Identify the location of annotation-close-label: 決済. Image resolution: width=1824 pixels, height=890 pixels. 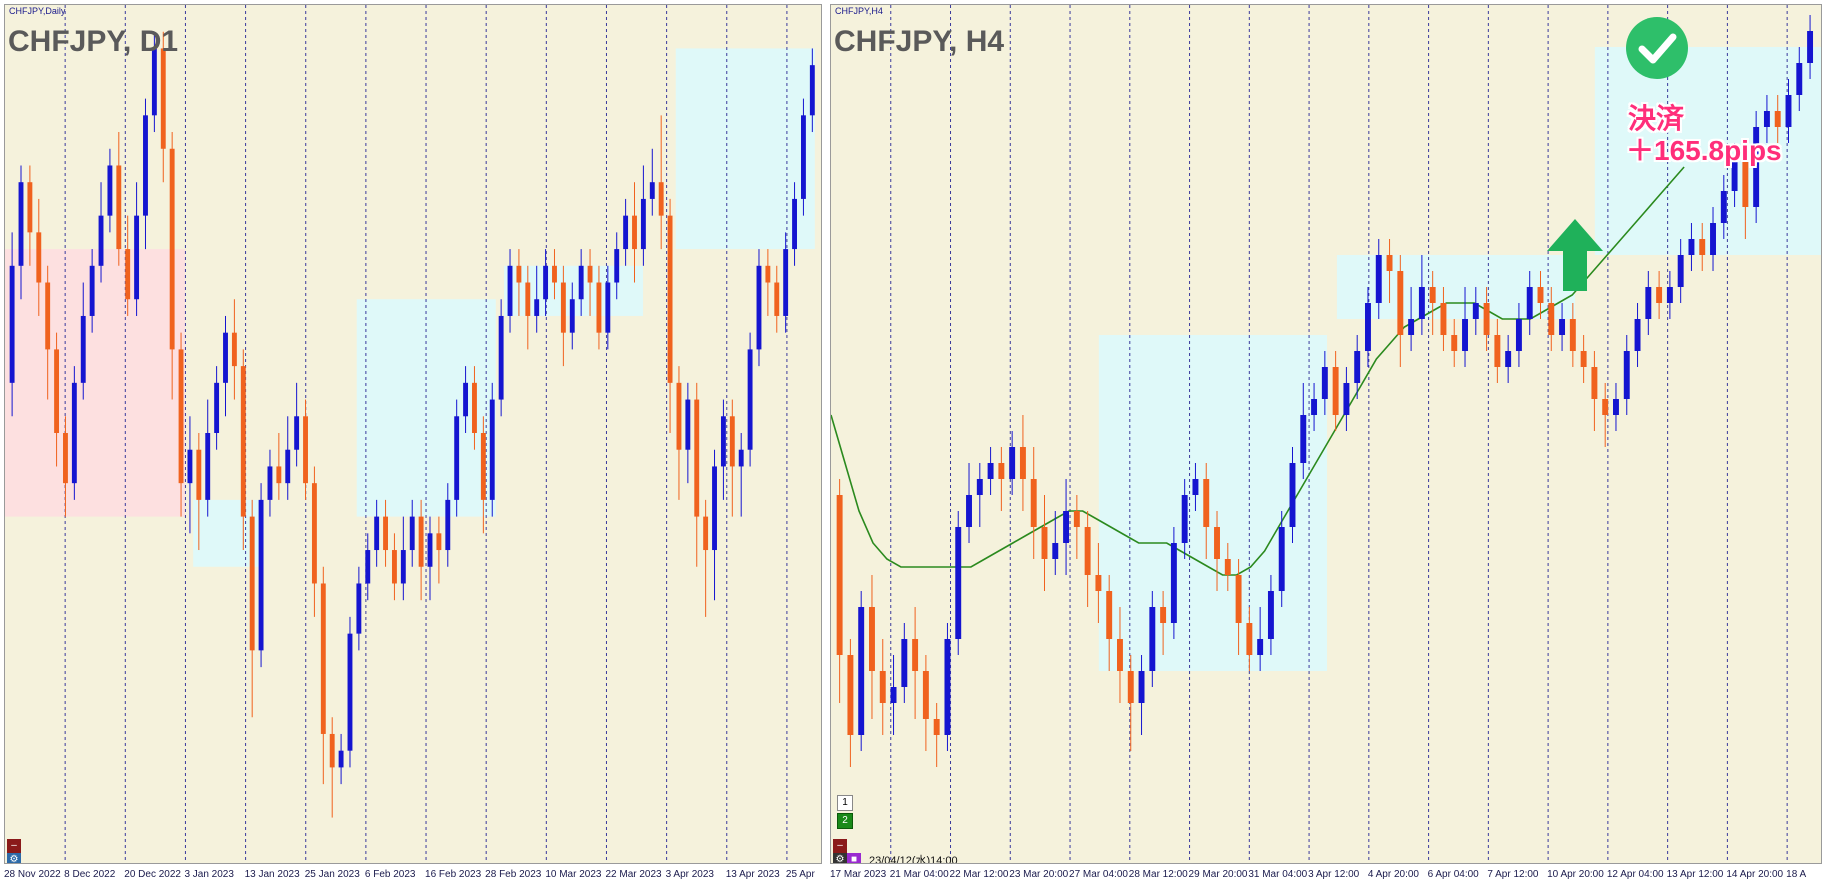
(1656, 118).